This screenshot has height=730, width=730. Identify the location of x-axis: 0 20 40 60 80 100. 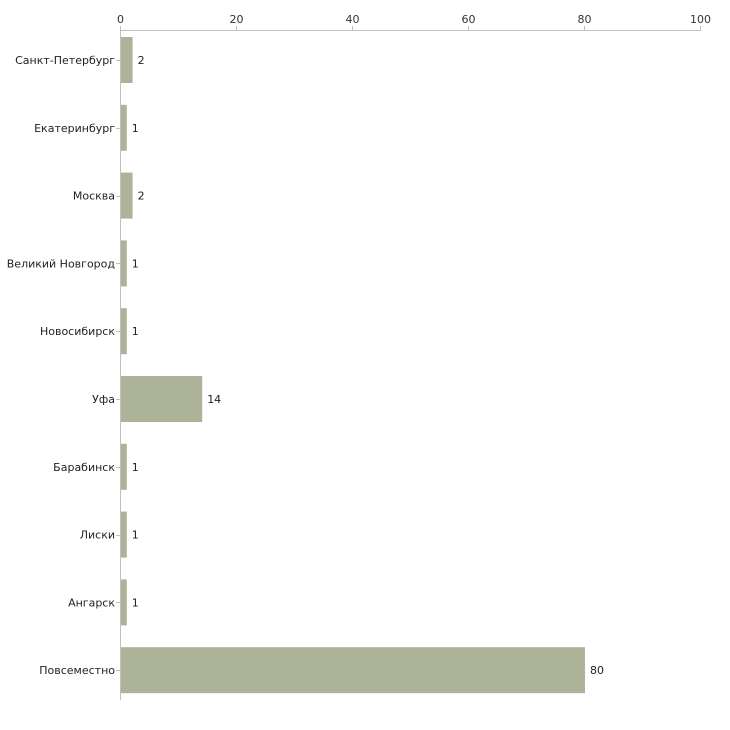
(414, 22).